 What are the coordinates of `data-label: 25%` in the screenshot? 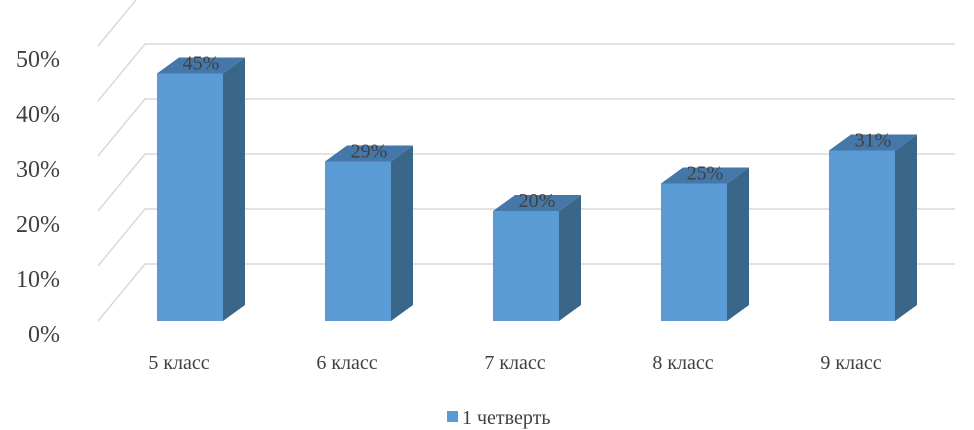 It's located at (705, 174).